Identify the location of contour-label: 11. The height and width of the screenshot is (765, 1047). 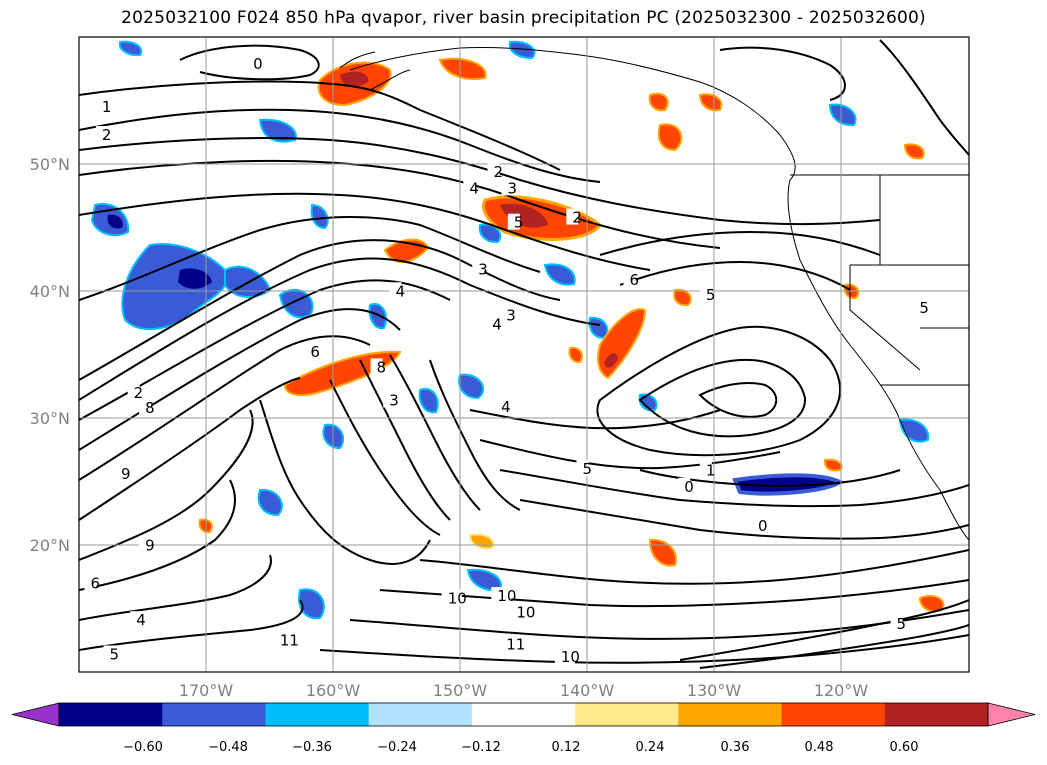
(515, 644).